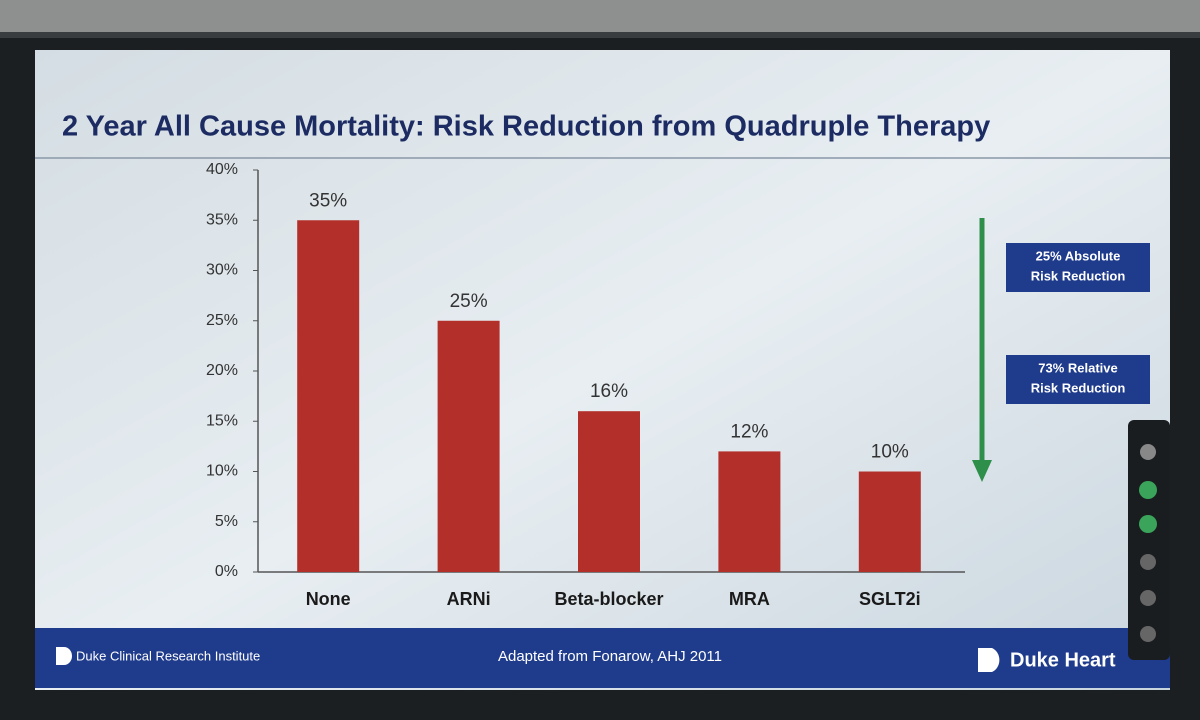 The width and height of the screenshot is (1200, 720). I want to click on y-tick-label: 5%, so click(226, 521).